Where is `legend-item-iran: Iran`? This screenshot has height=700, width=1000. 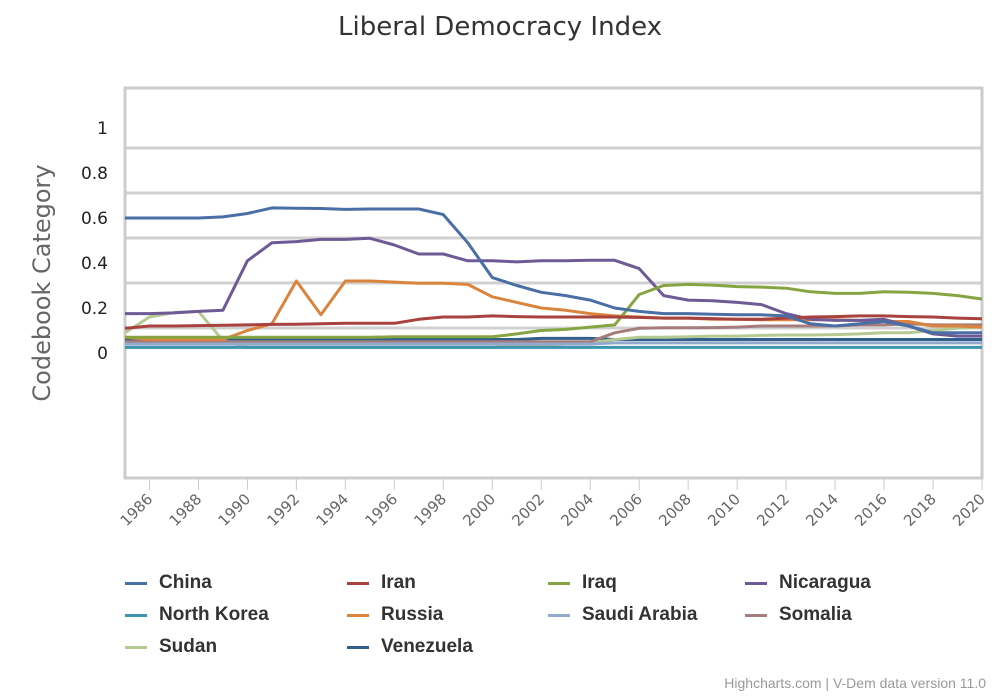
legend-item-iran: Iran is located at coordinates (381, 583).